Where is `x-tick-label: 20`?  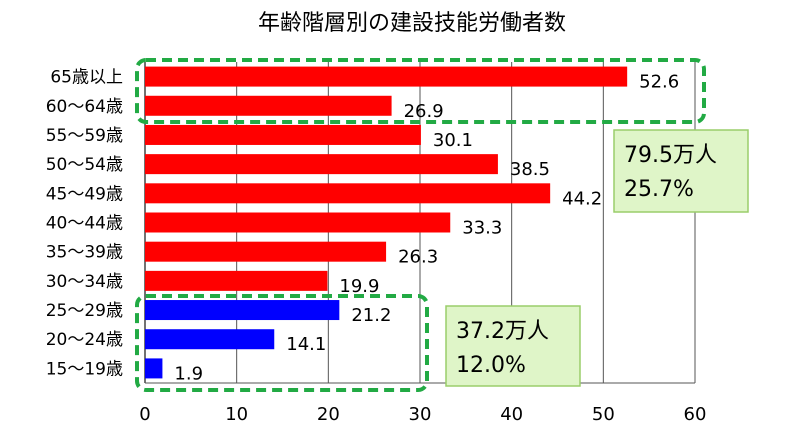
x-tick-label: 20 is located at coordinates (328, 414).